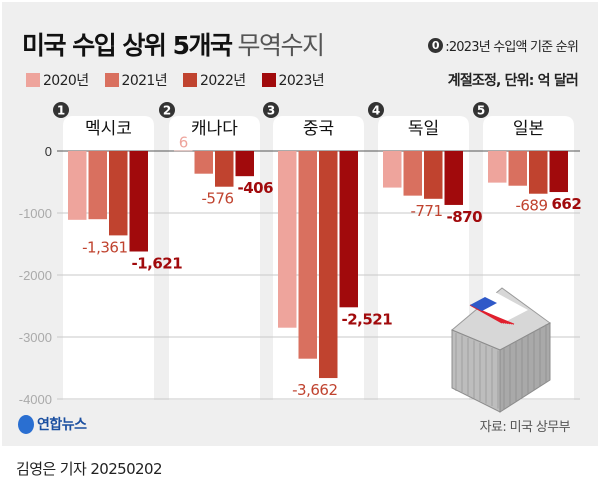 This screenshot has width=600, height=486. What do you see at coordinates (517, 168) in the screenshot?
I see `bar-2021년-일본` at bounding box center [517, 168].